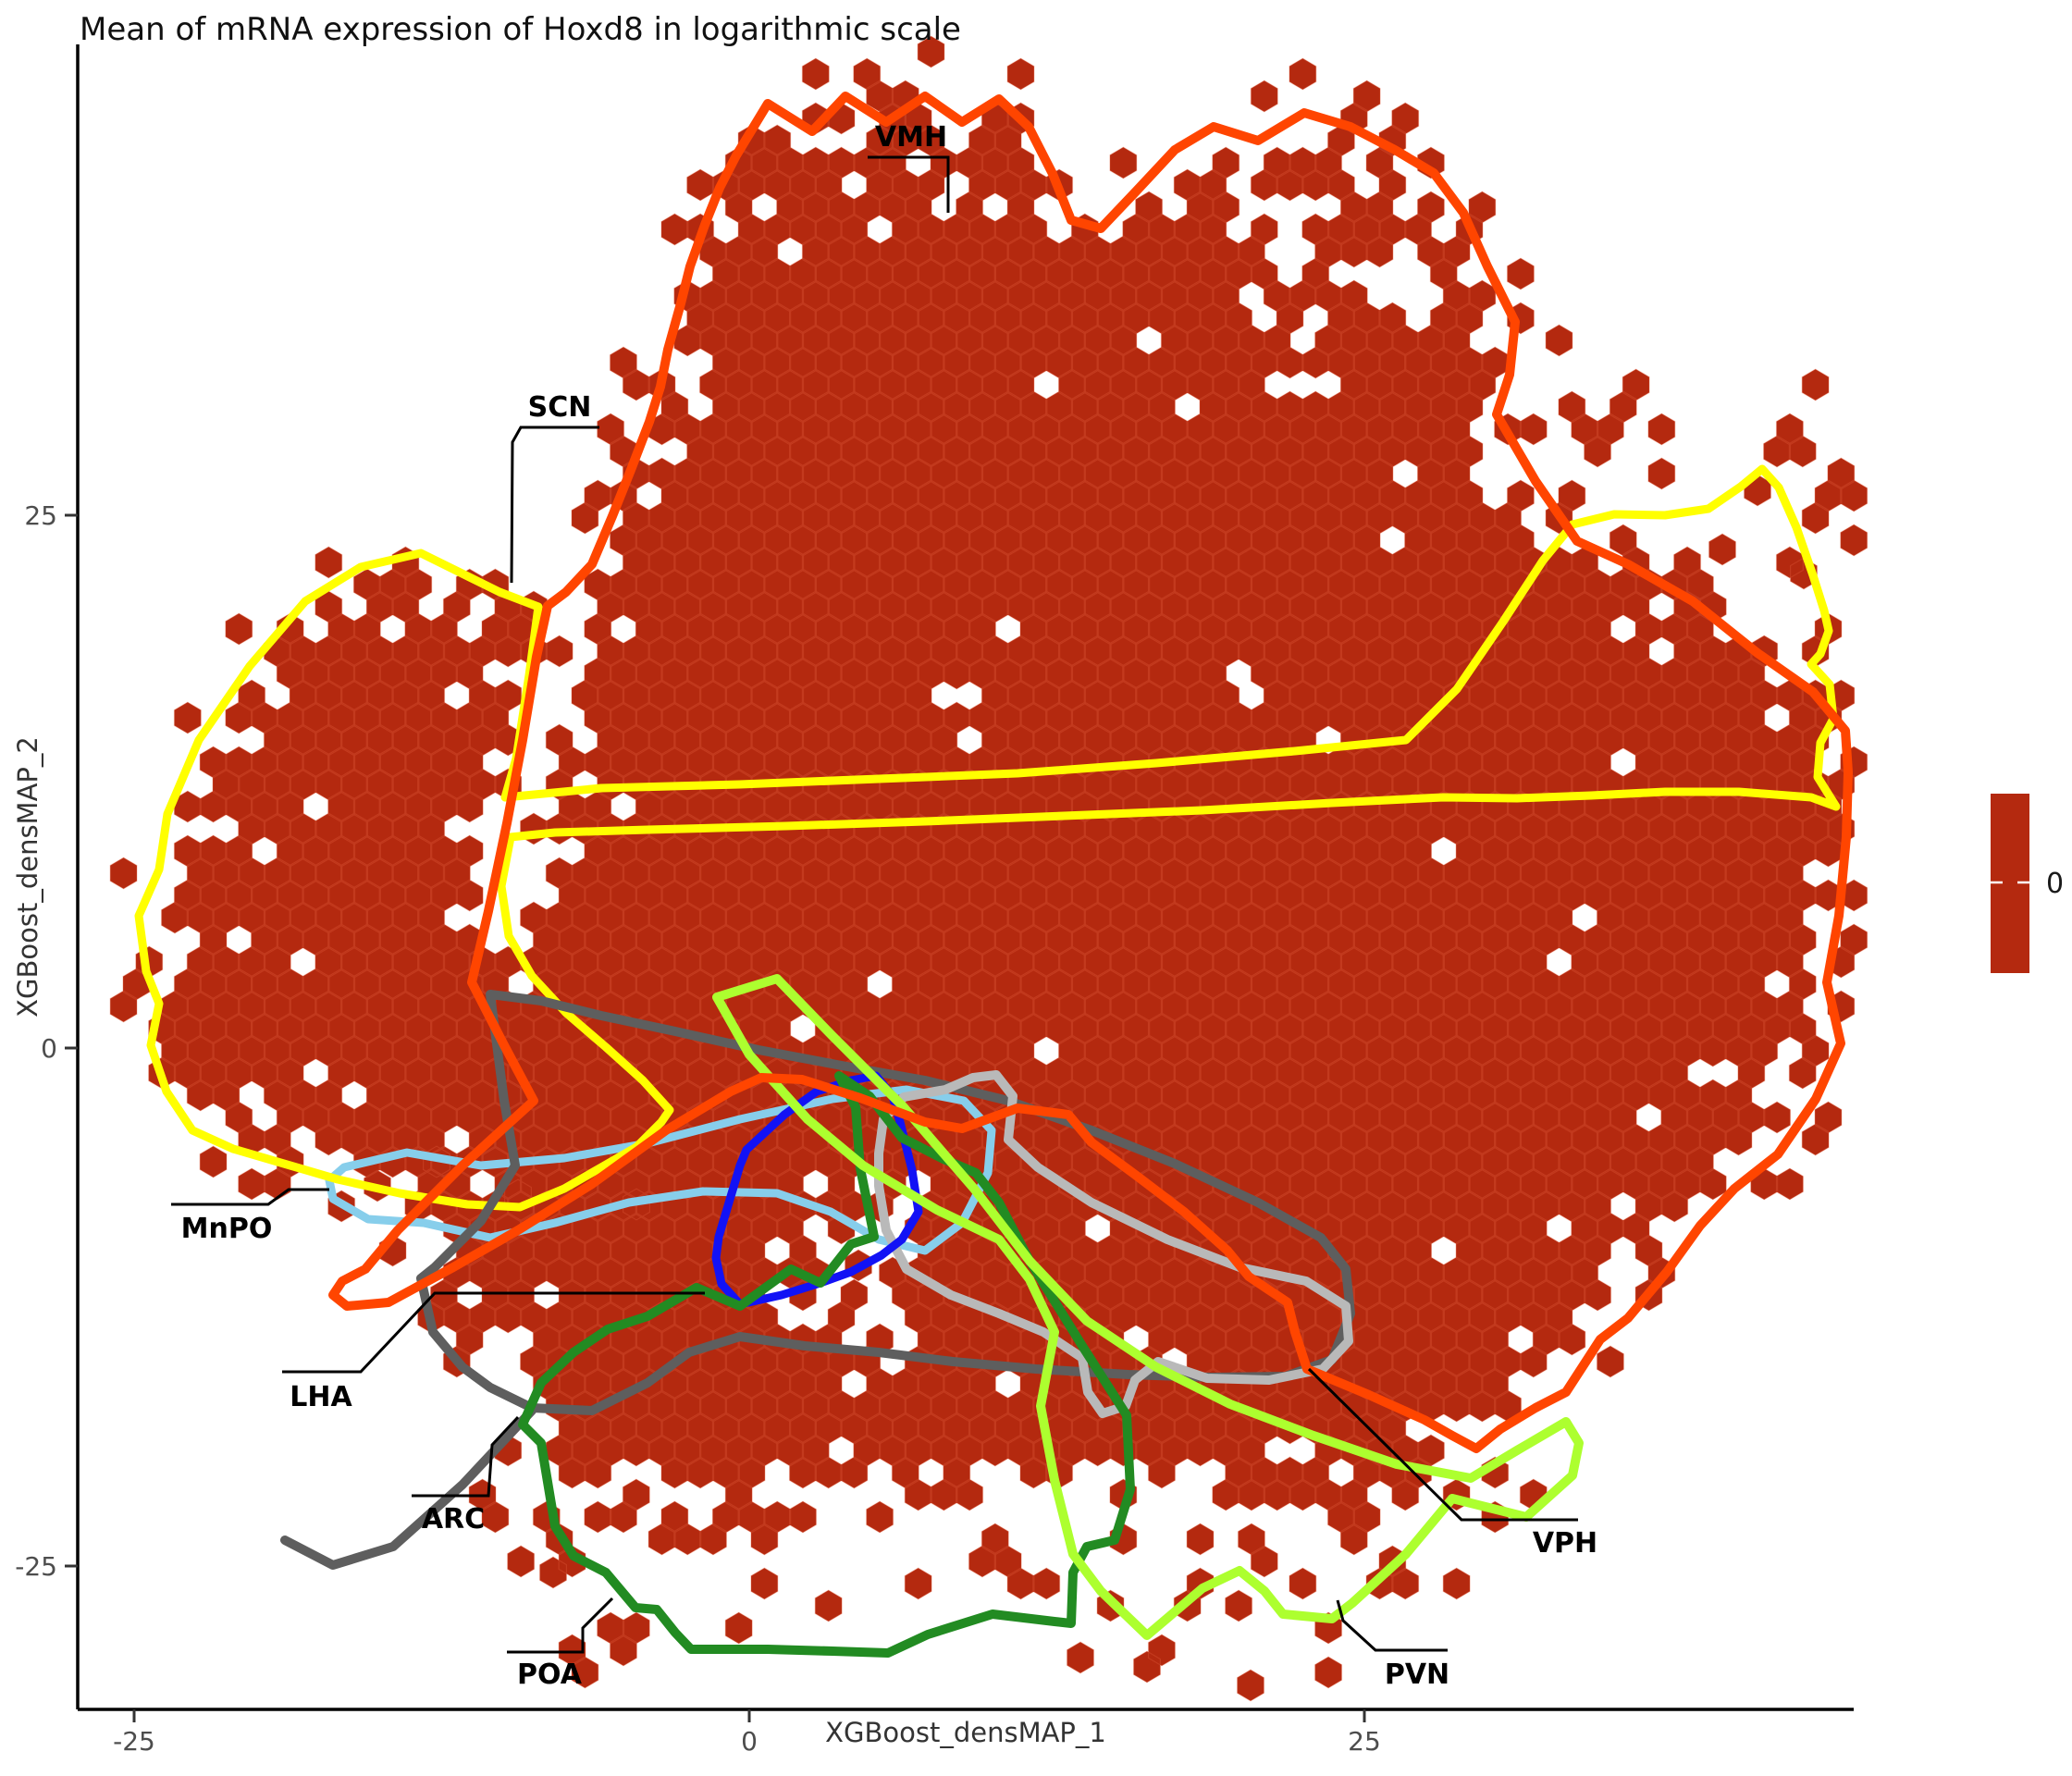 The image size is (2072, 1776). What do you see at coordinates (494, 1333) in the screenshot?
I see `lha-leader-line` at bounding box center [494, 1333].